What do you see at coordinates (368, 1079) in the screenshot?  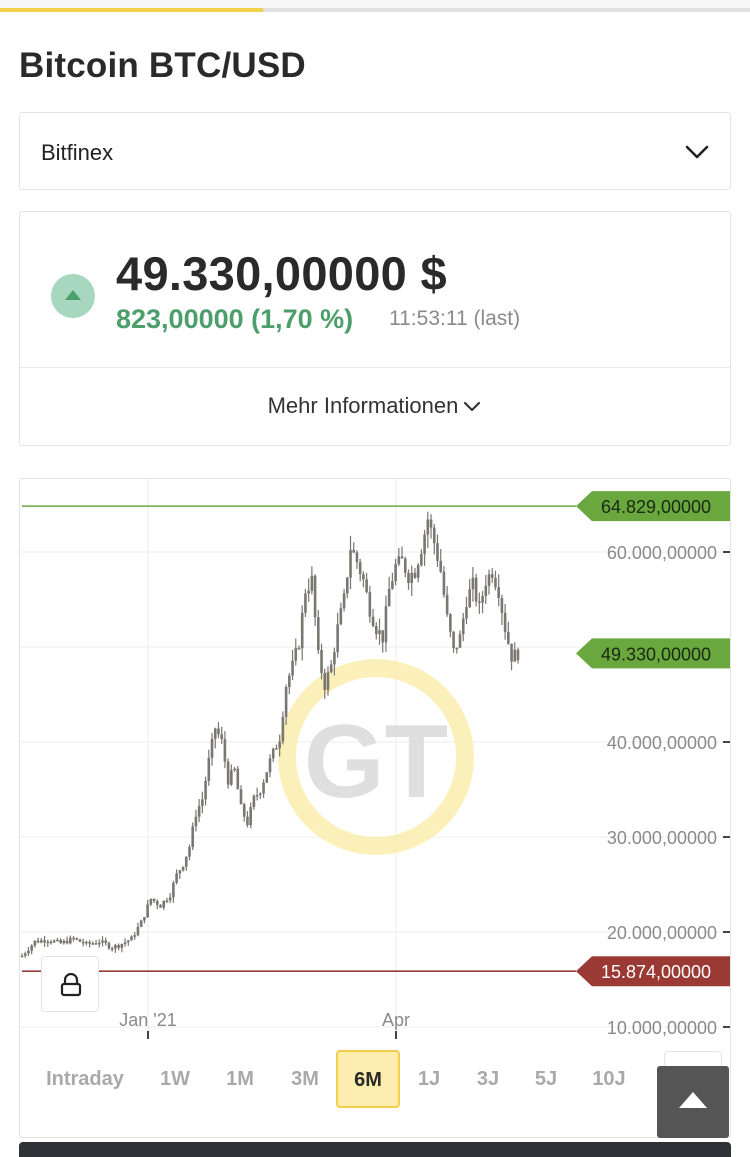 I see `range-button-6m: 6M` at bounding box center [368, 1079].